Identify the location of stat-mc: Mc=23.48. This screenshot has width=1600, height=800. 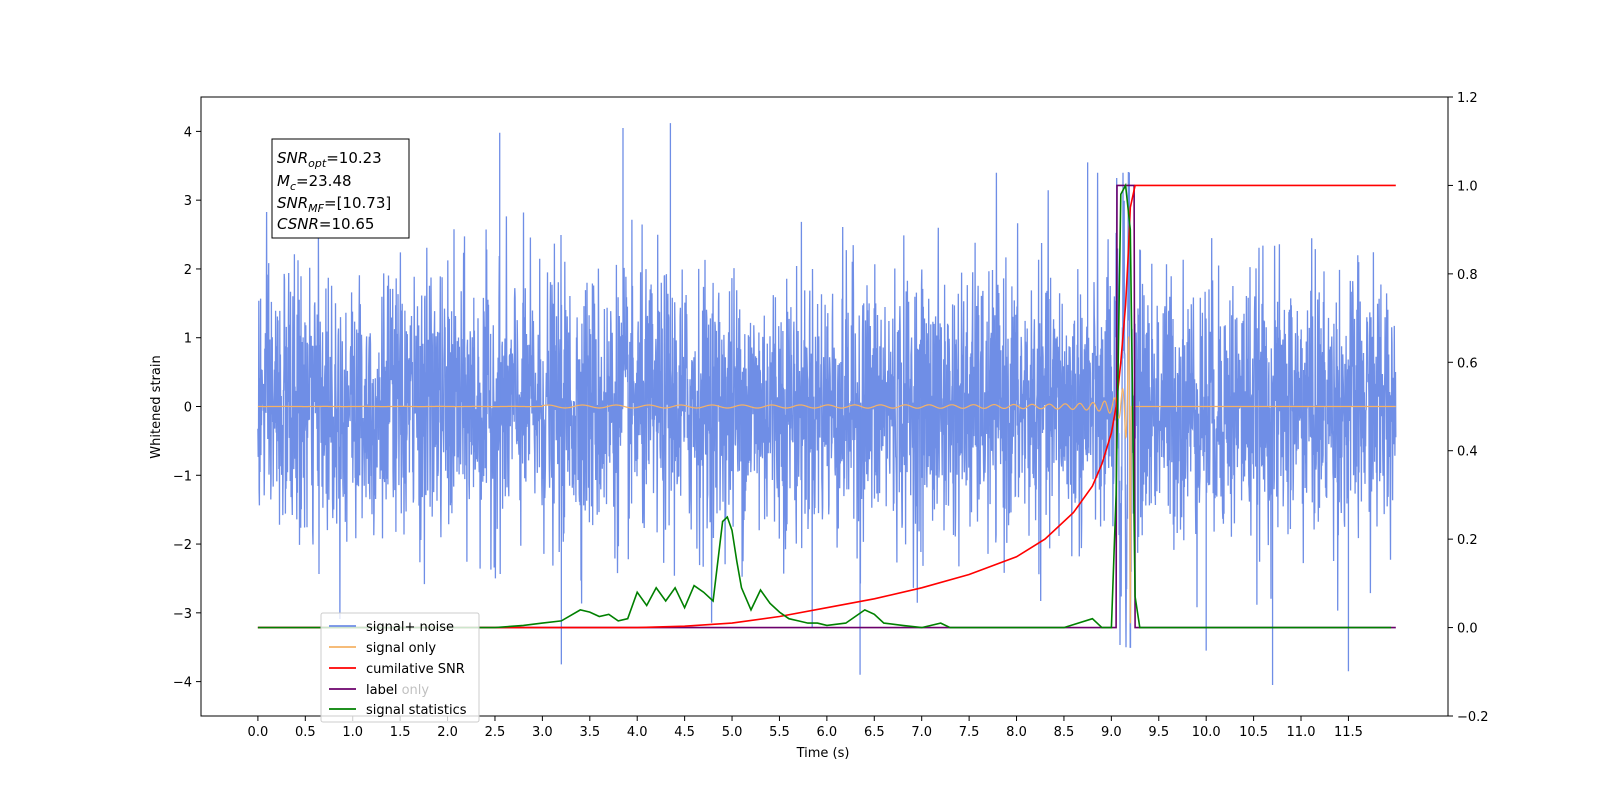
(314, 182).